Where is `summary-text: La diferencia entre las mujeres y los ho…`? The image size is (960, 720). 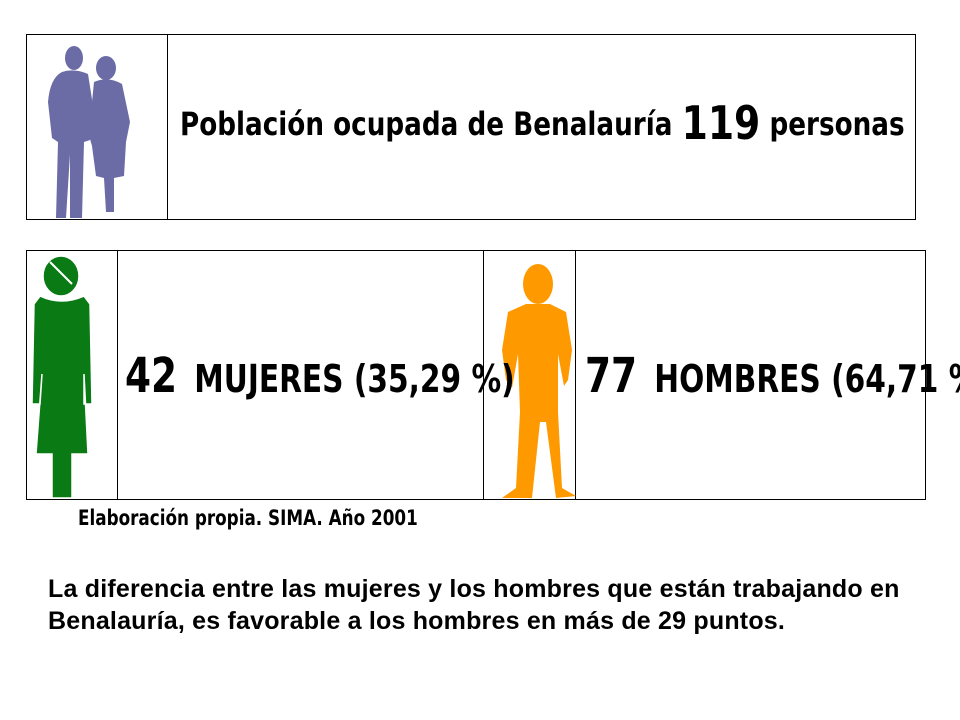
summary-text: La diferencia entre las mujeres y los ho… is located at coordinates (474, 605).